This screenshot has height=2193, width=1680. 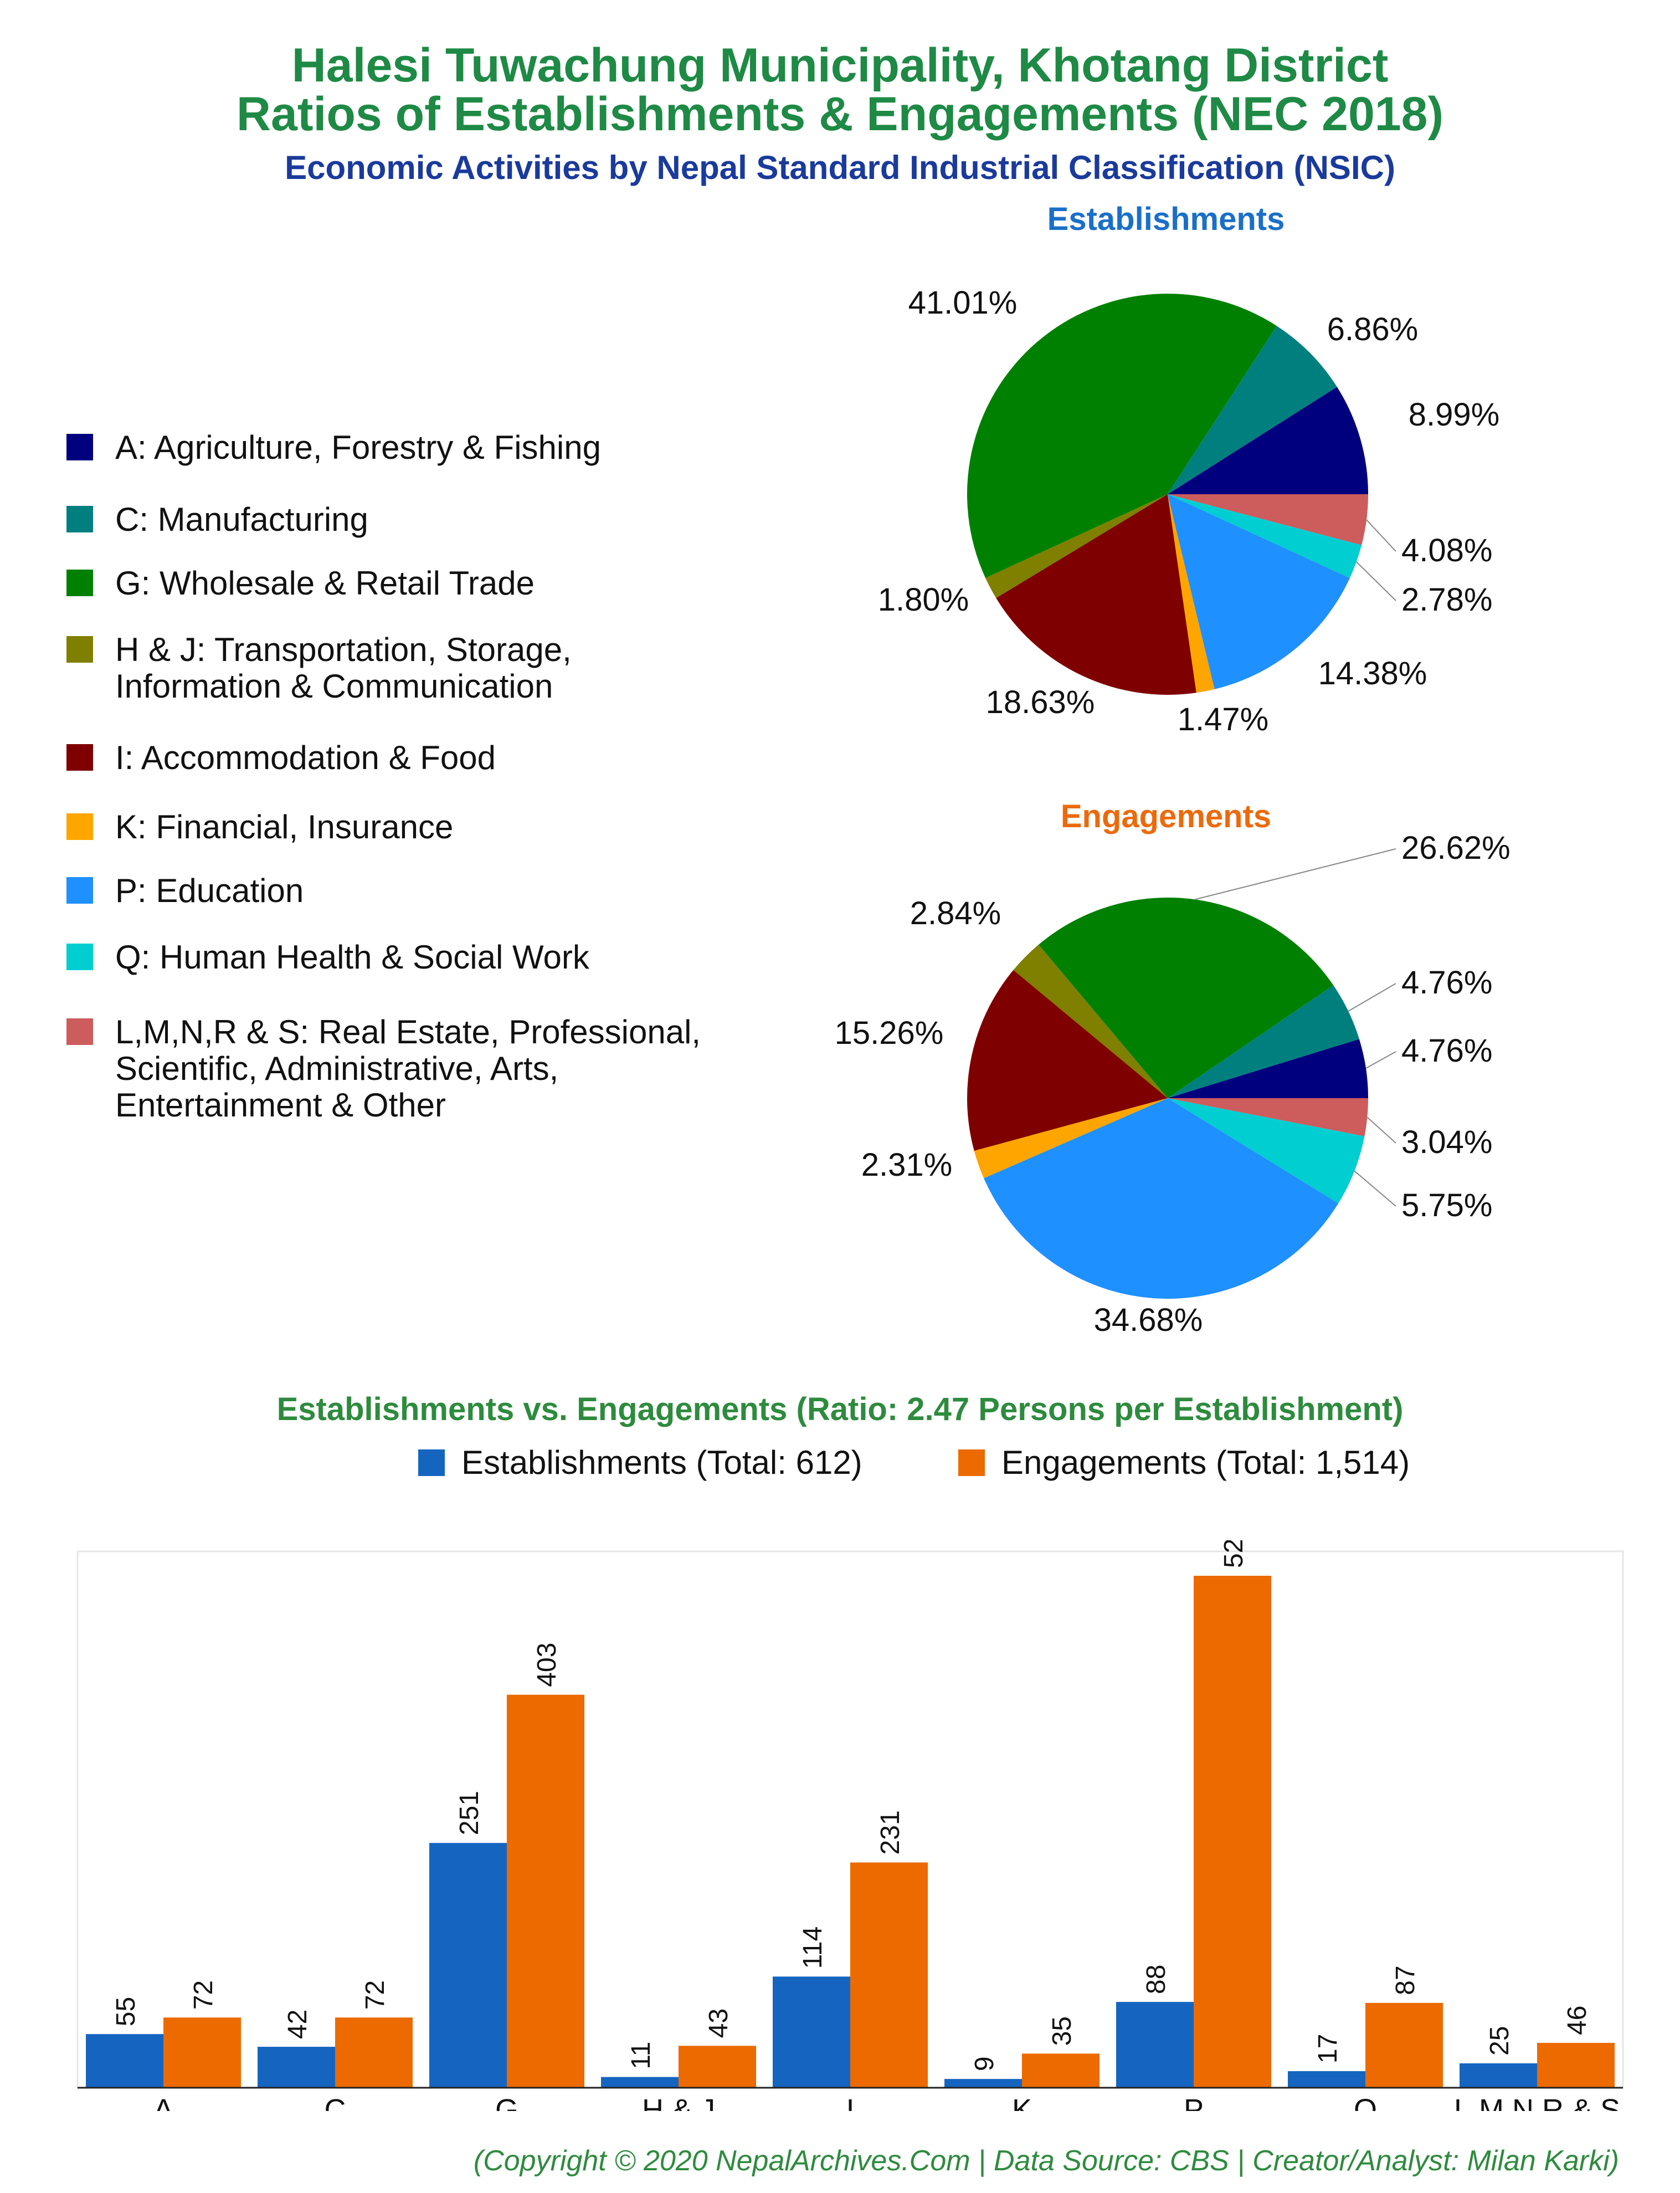 I want to click on x-tick-label-k: K, so click(x=1022, y=2102).